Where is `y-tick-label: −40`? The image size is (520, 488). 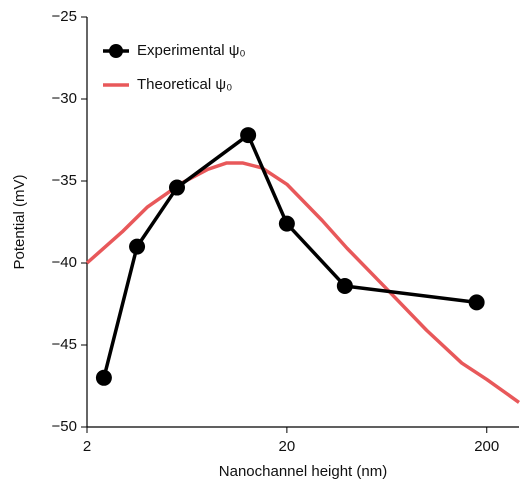
y-tick-label: −40 is located at coordinates (64, 262).